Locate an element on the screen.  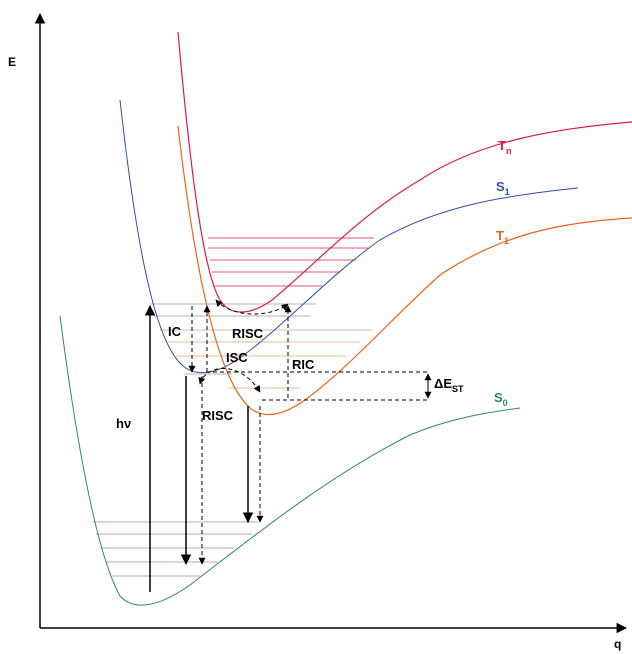
delta-est-label: ΔEST is located at coordinates (449, 385).